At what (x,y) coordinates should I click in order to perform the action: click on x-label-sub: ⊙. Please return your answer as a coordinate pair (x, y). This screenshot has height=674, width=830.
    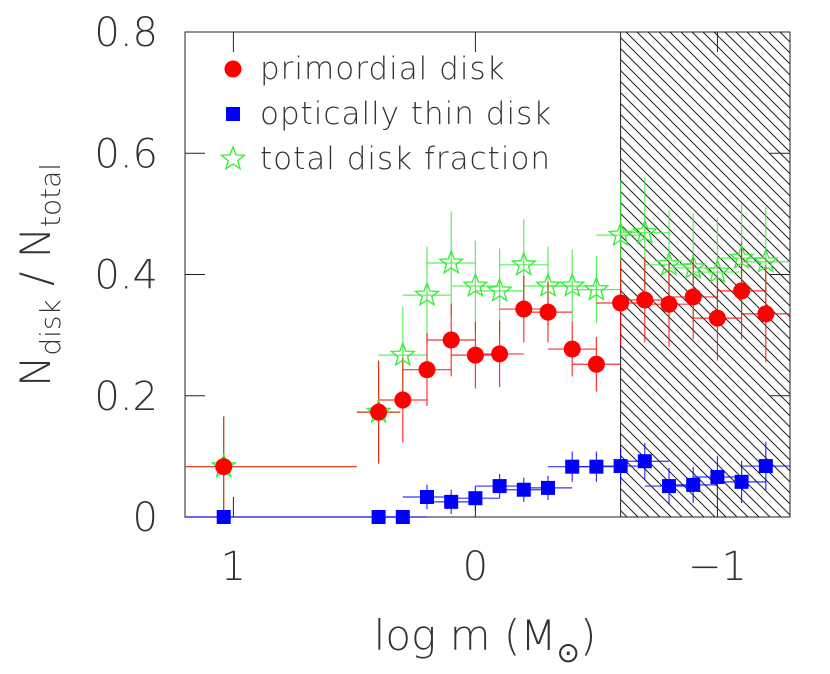
    Looking at the image, I should click on (567, 652).